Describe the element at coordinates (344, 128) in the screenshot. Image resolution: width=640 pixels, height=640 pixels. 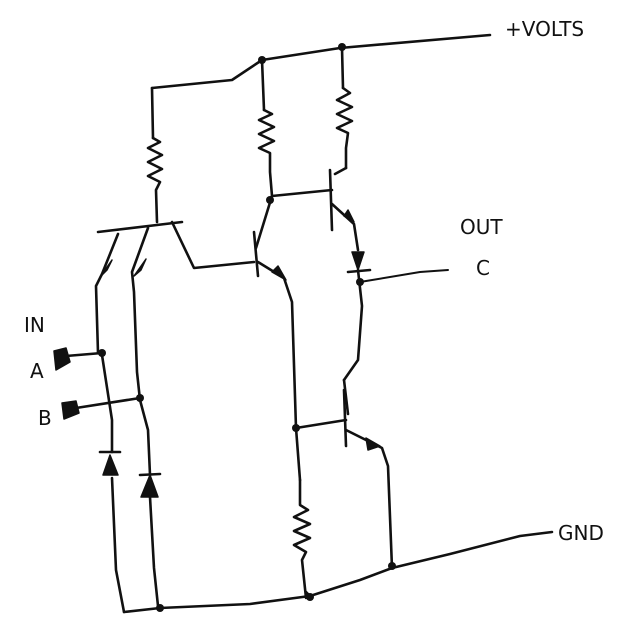
I see `resistor-r3` at that location.